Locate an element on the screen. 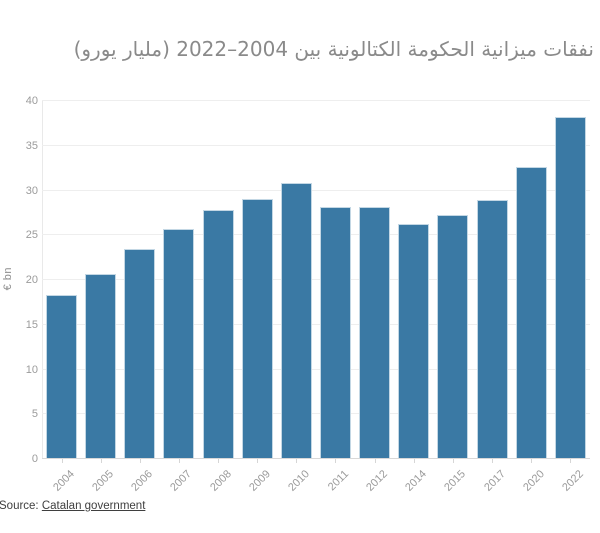 This screenshot has height=533, width=600. source-prefix: Source: is located at coordinates (21, 506).